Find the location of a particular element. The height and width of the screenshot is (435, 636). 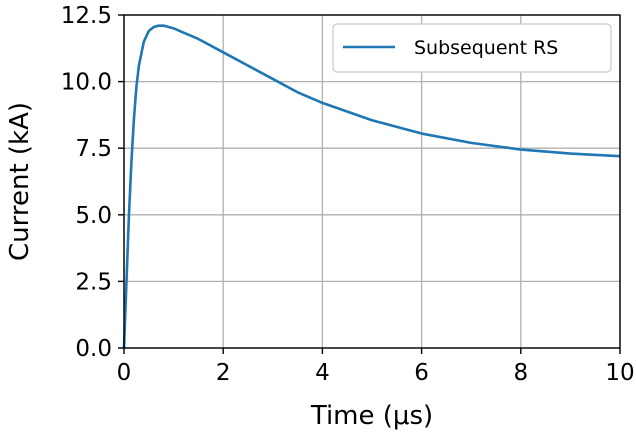

y-tick-label: 12.5 is located at coordinates (86, 16).